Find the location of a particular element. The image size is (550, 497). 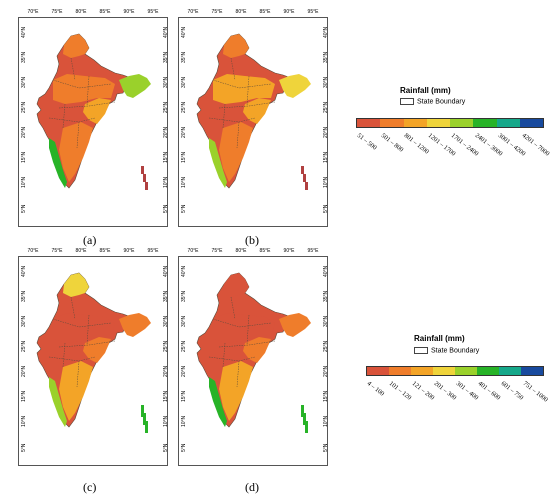

india-rainfall-map is located at coordinates (253, 111).